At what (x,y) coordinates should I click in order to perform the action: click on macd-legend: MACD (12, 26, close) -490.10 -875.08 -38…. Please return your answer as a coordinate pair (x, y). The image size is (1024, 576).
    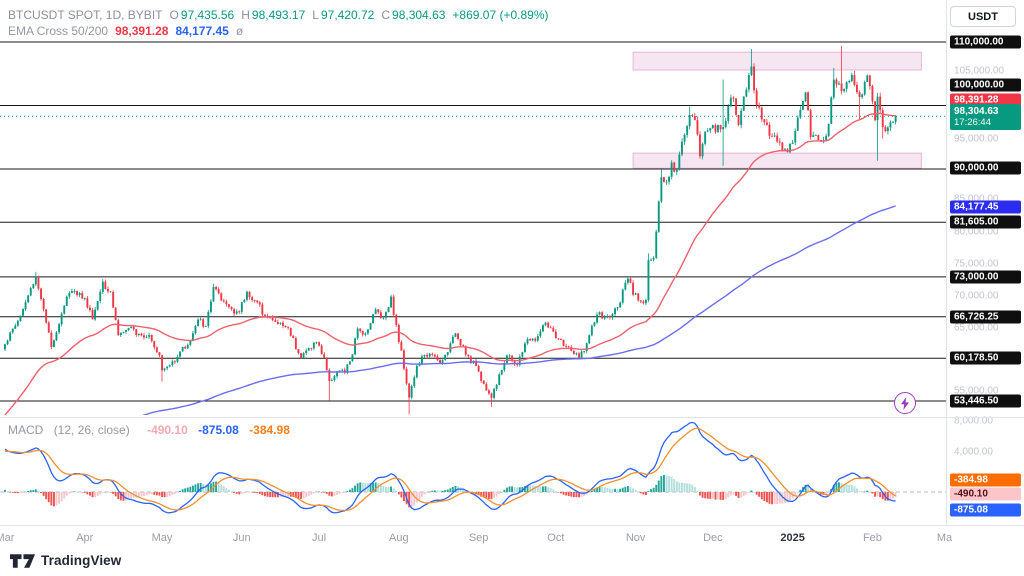
    Looking at the image, I should click on (152, 430).